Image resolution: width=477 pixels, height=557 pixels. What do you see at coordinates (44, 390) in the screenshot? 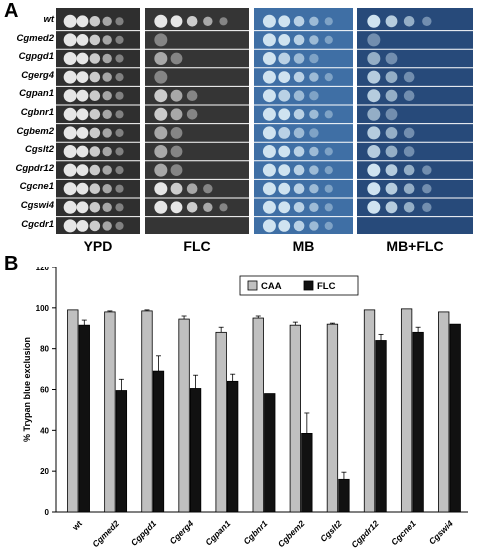
I see `y-tick-label: 60` at bounding box center [44, 390].